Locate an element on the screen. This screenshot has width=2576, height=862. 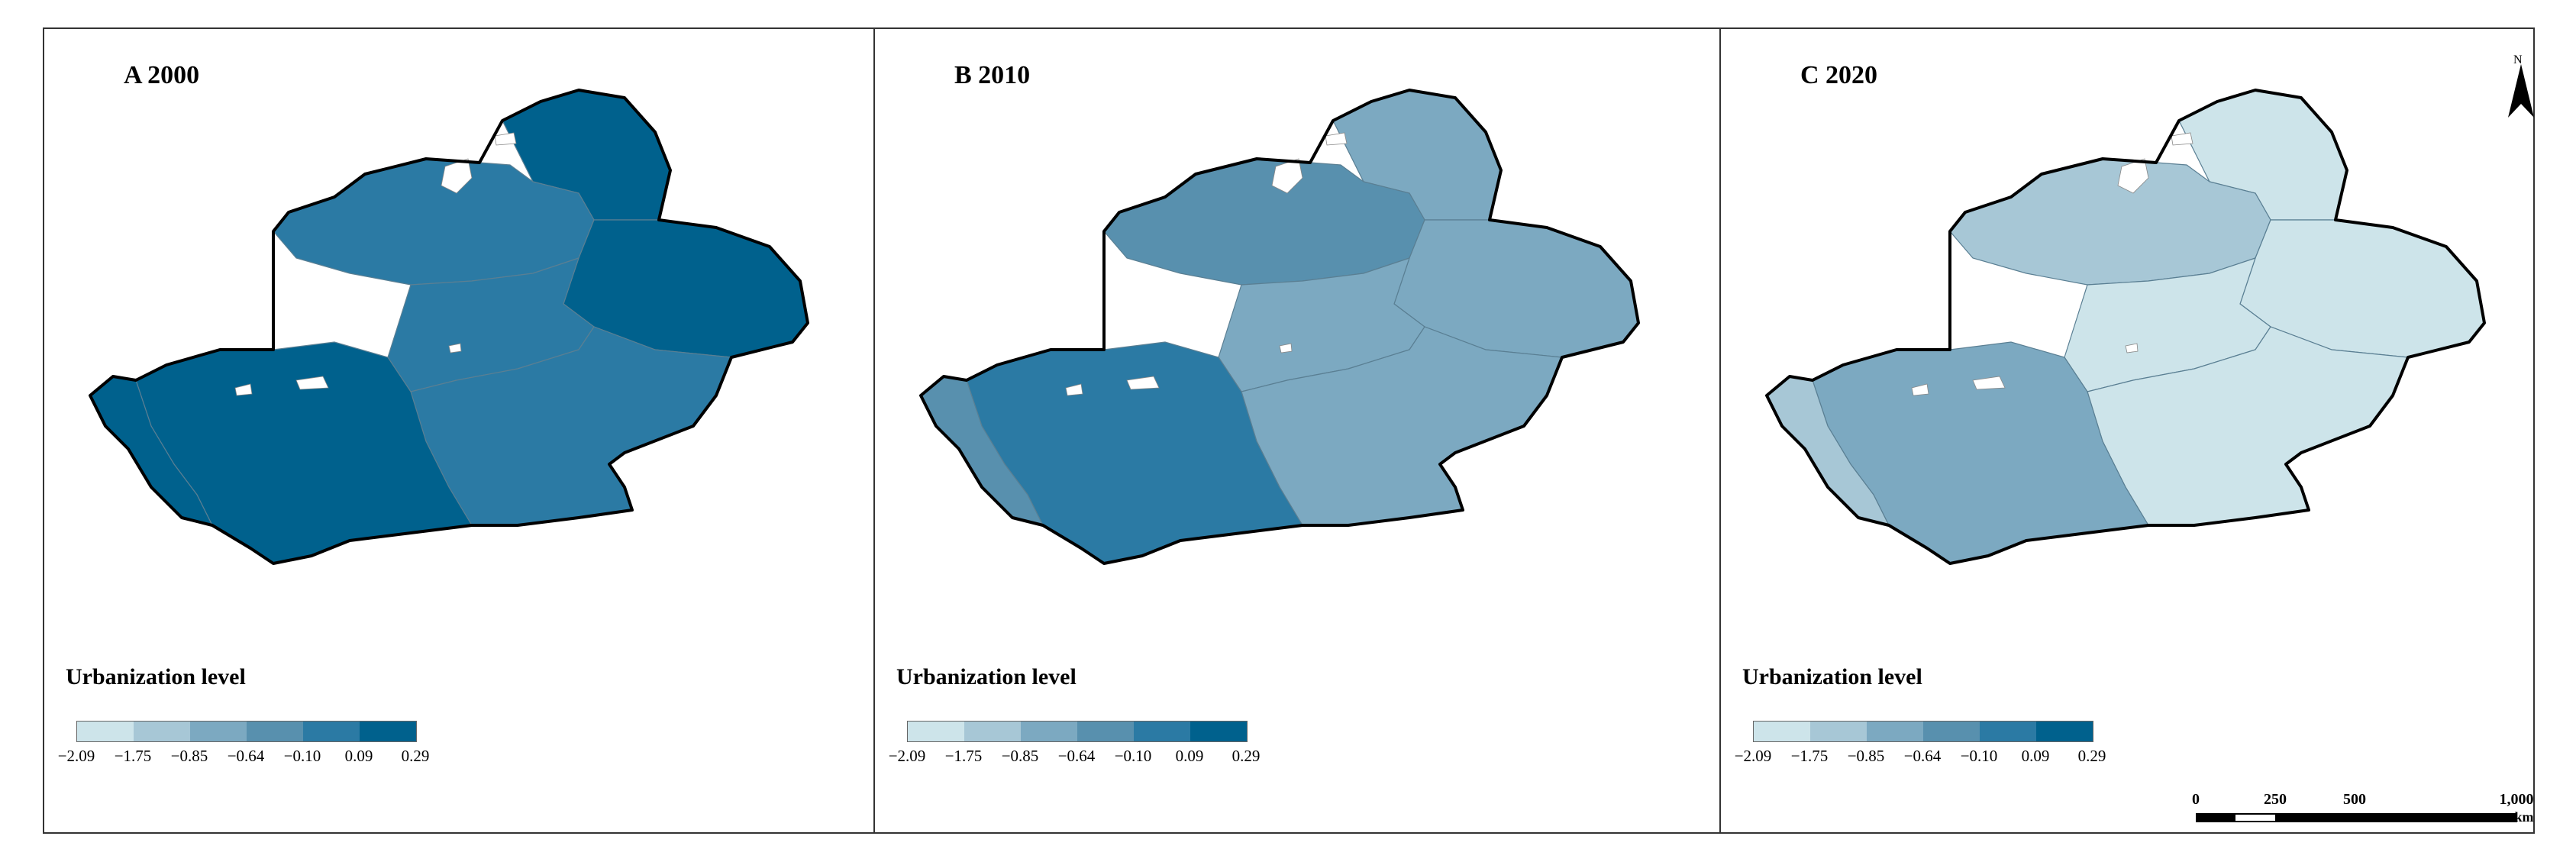
panel-title: B 2010 is located at coordinates (992, 75).